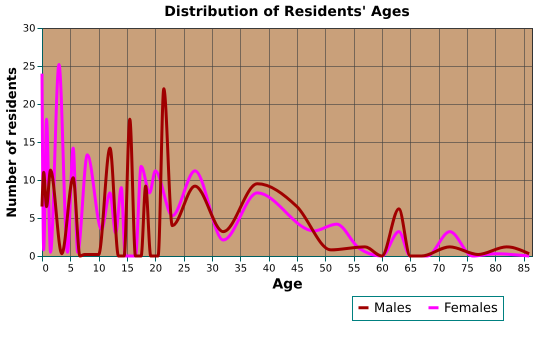 The height and width of the screenshot is (353, 560). Describe the element at coordinates (287, 12) in the screenshot. I see `chart-title: Distribution of Residents' Ages` at that location.